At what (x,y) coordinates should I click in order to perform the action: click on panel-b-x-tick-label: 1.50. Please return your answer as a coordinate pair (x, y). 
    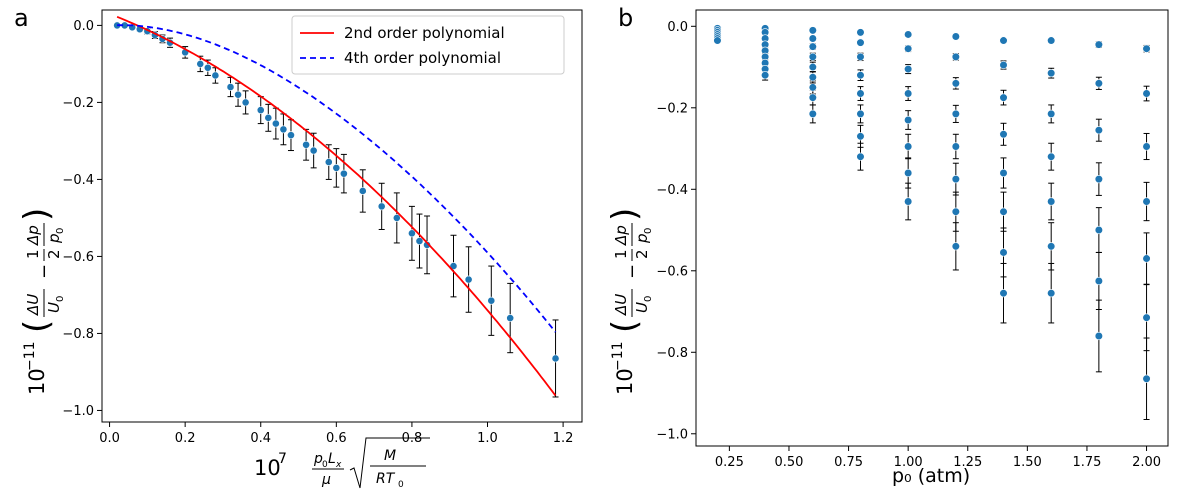
    Looking at the image, I should click on (1027, 462).